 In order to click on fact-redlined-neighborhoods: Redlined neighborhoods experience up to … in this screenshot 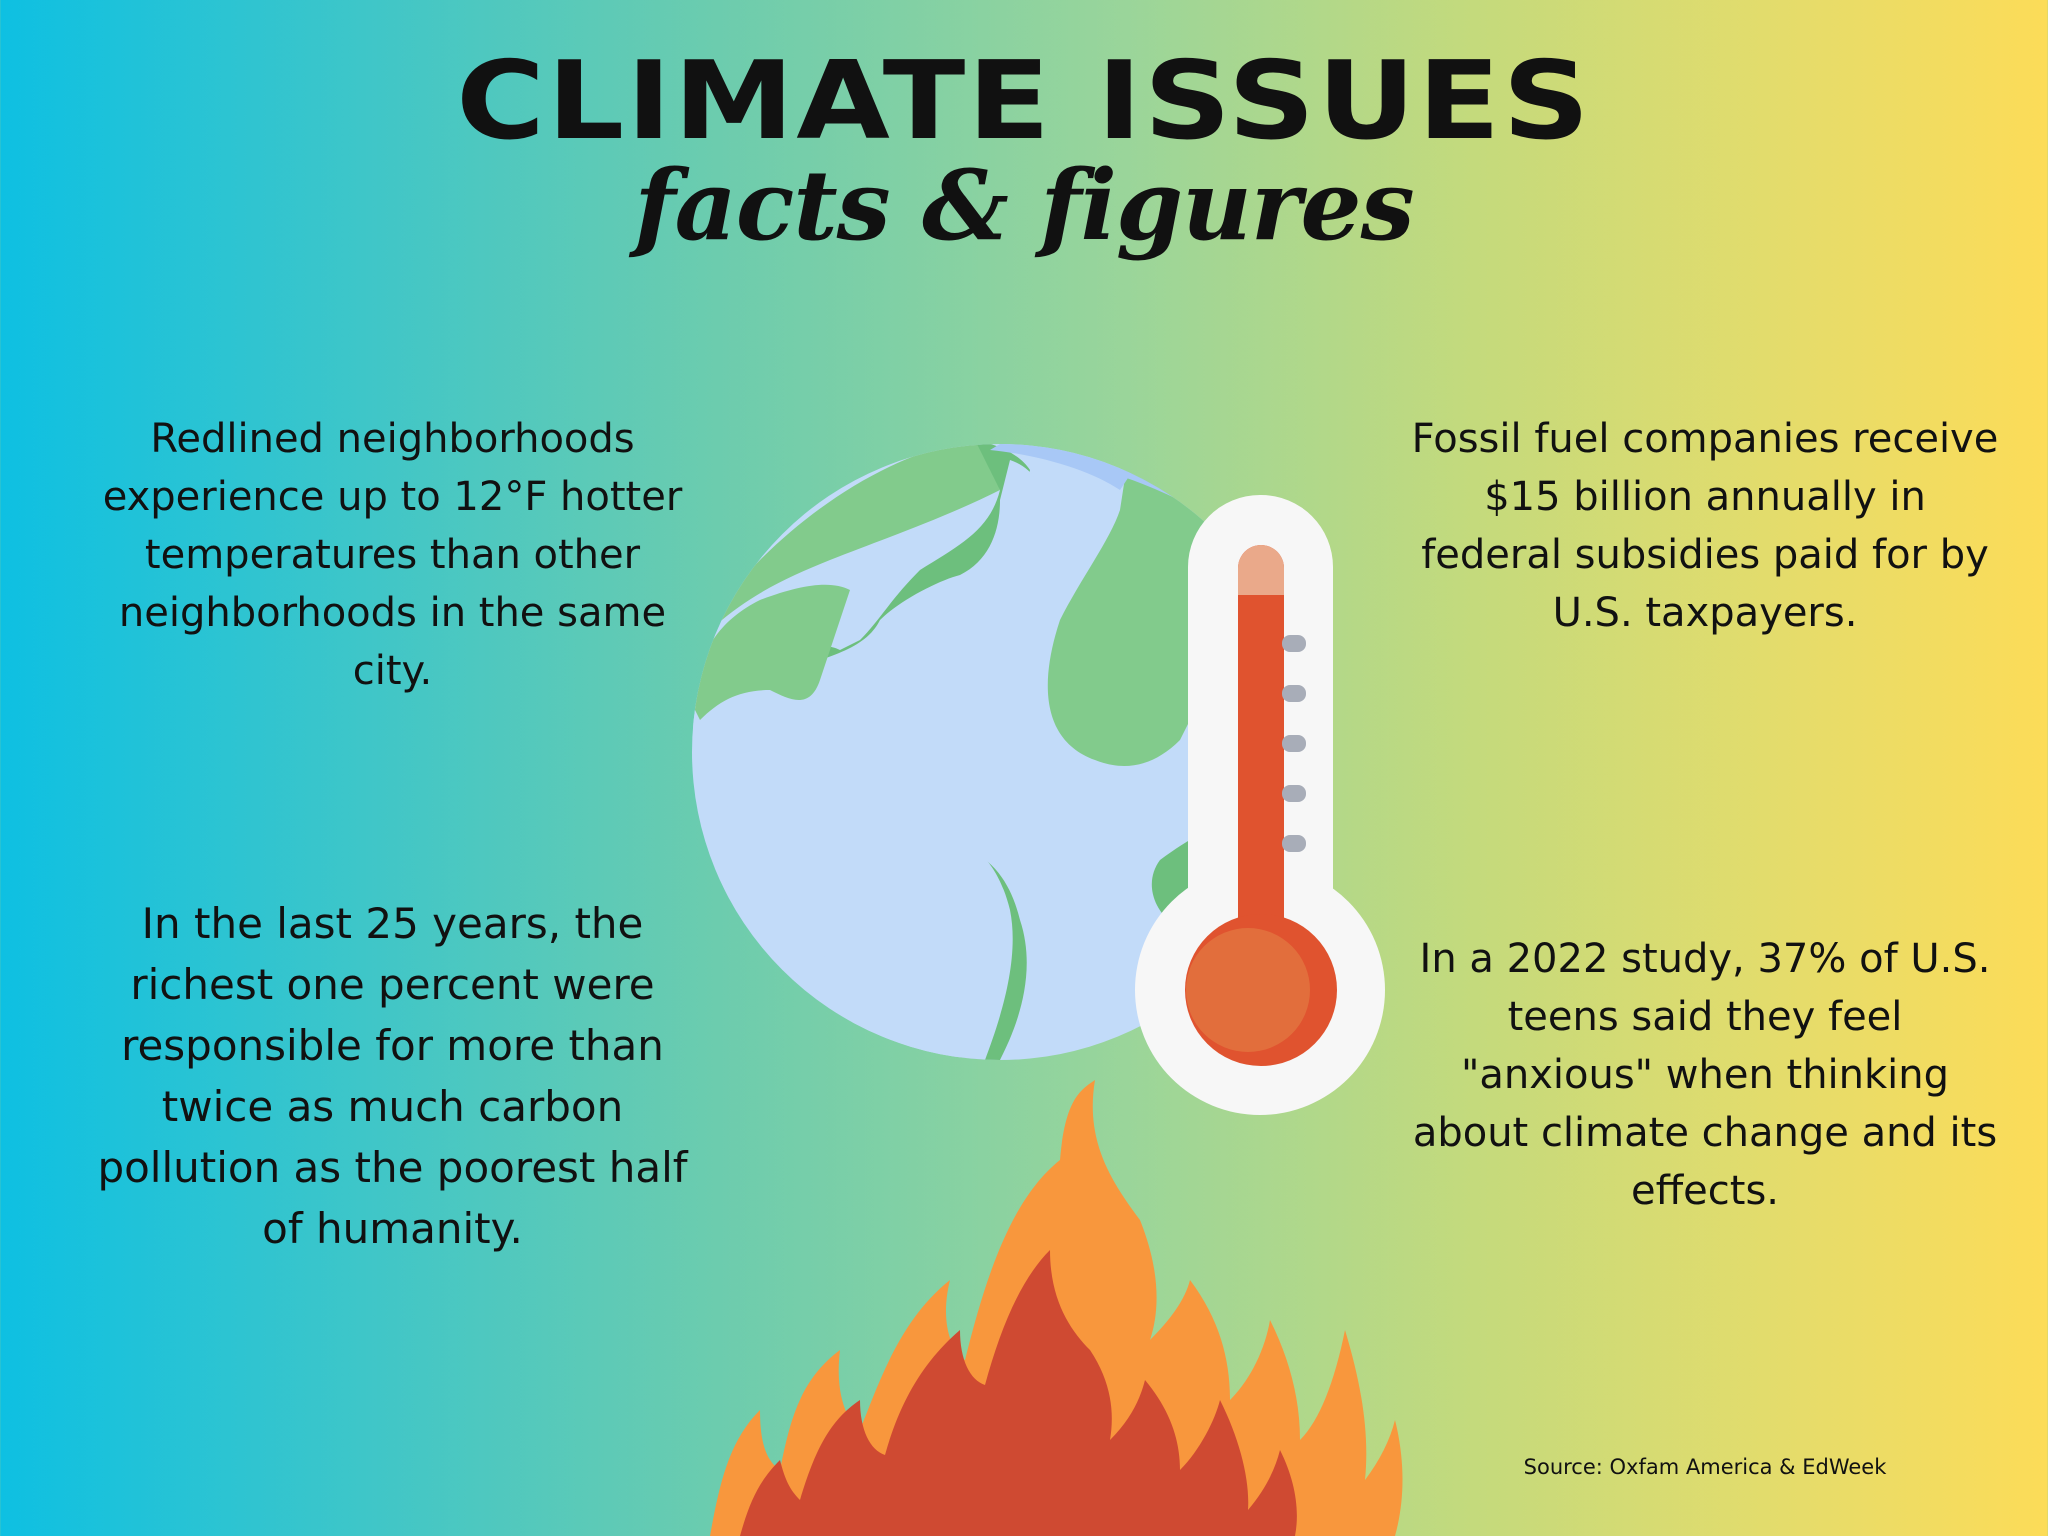, I will do `click(392, 555)`.